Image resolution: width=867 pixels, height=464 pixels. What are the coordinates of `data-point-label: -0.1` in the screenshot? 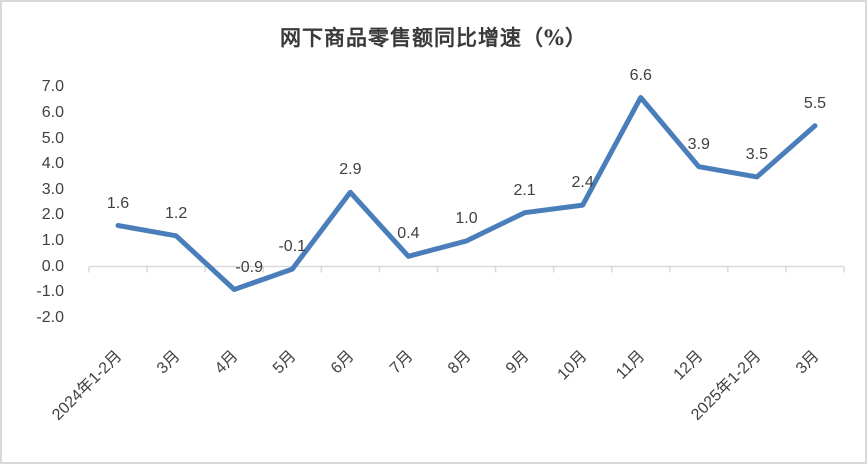 It's located at (292, 247).